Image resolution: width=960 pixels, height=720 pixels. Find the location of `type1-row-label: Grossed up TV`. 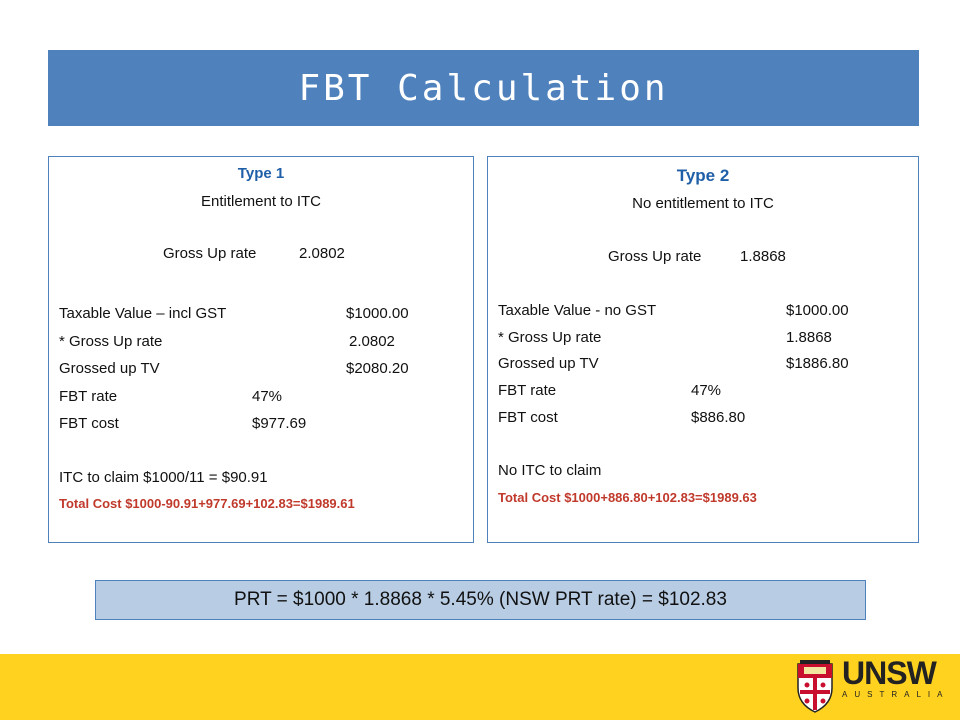

type1-row-label: Grossed up TV is located at coordinates (109, 368).